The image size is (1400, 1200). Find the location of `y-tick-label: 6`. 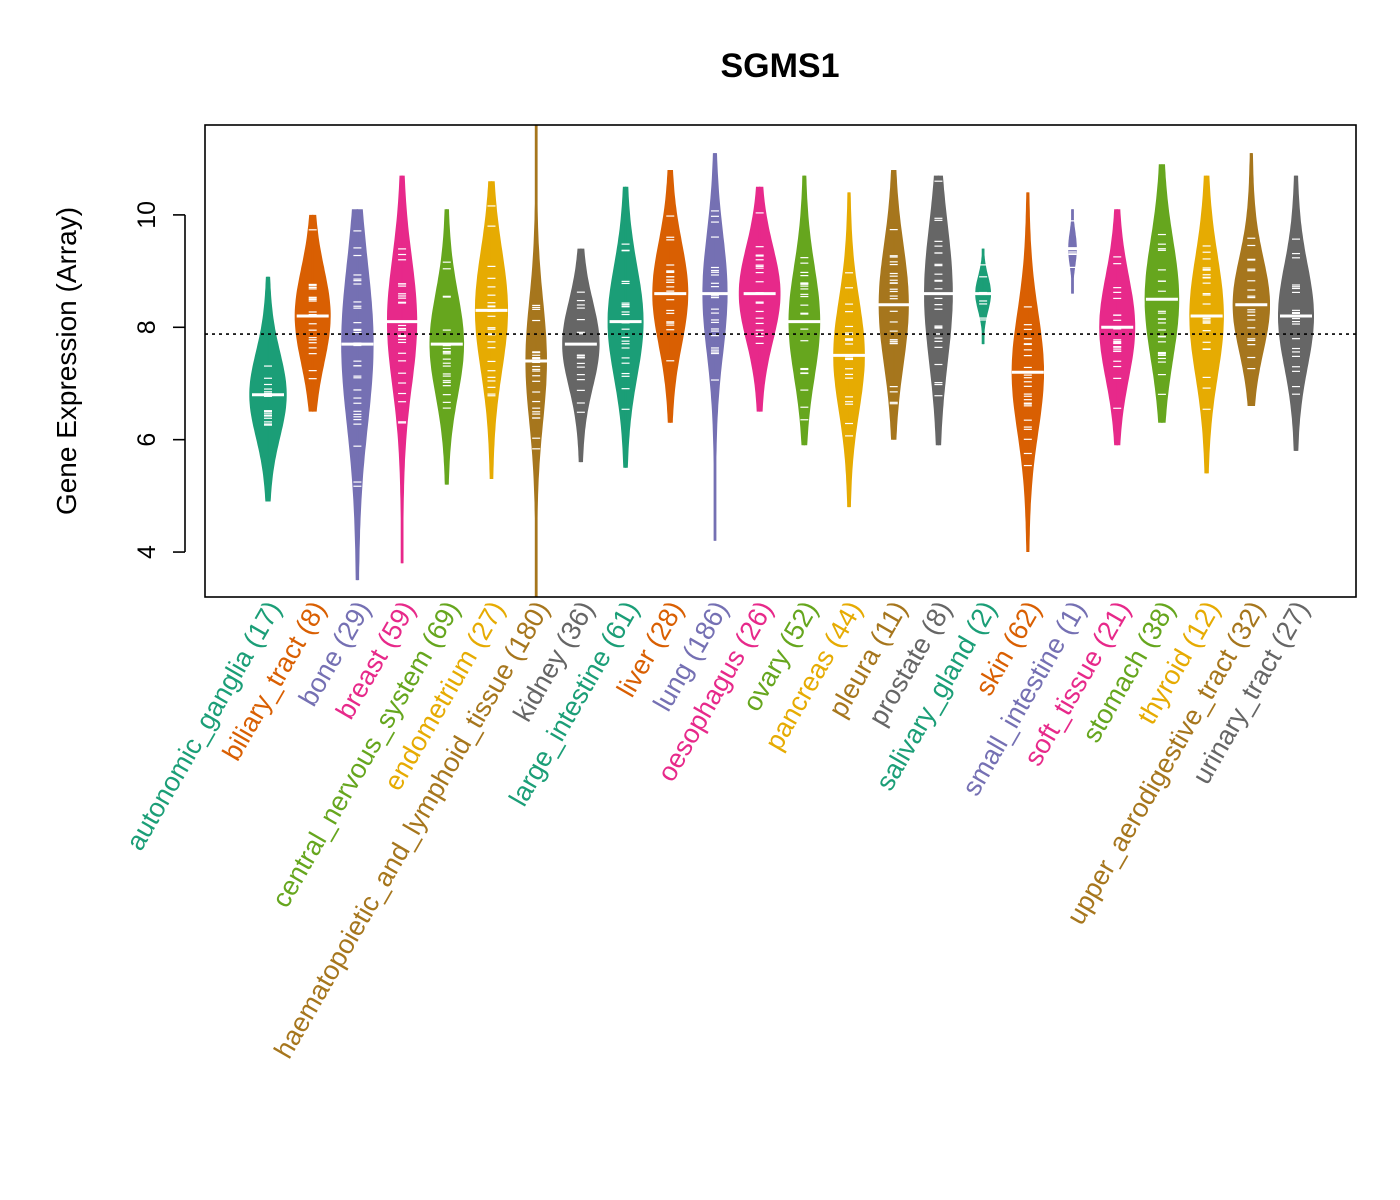

y-tick-label: 6 is located at coordinates (147, 440).